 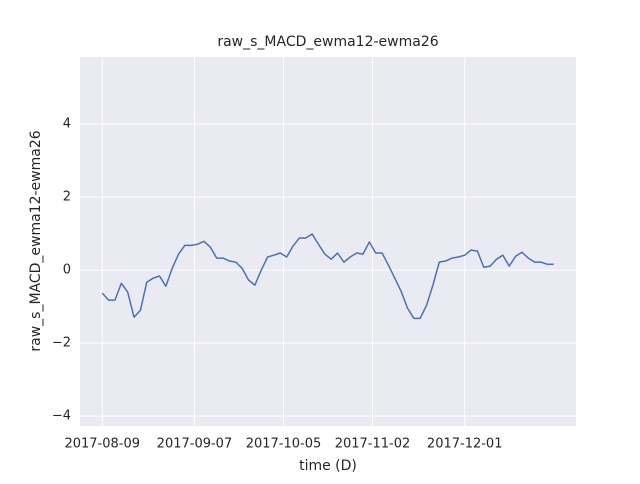 What do you see at coordinates (327, 276) in the screenshot?
I see `line` at bounding box center [327, 276].